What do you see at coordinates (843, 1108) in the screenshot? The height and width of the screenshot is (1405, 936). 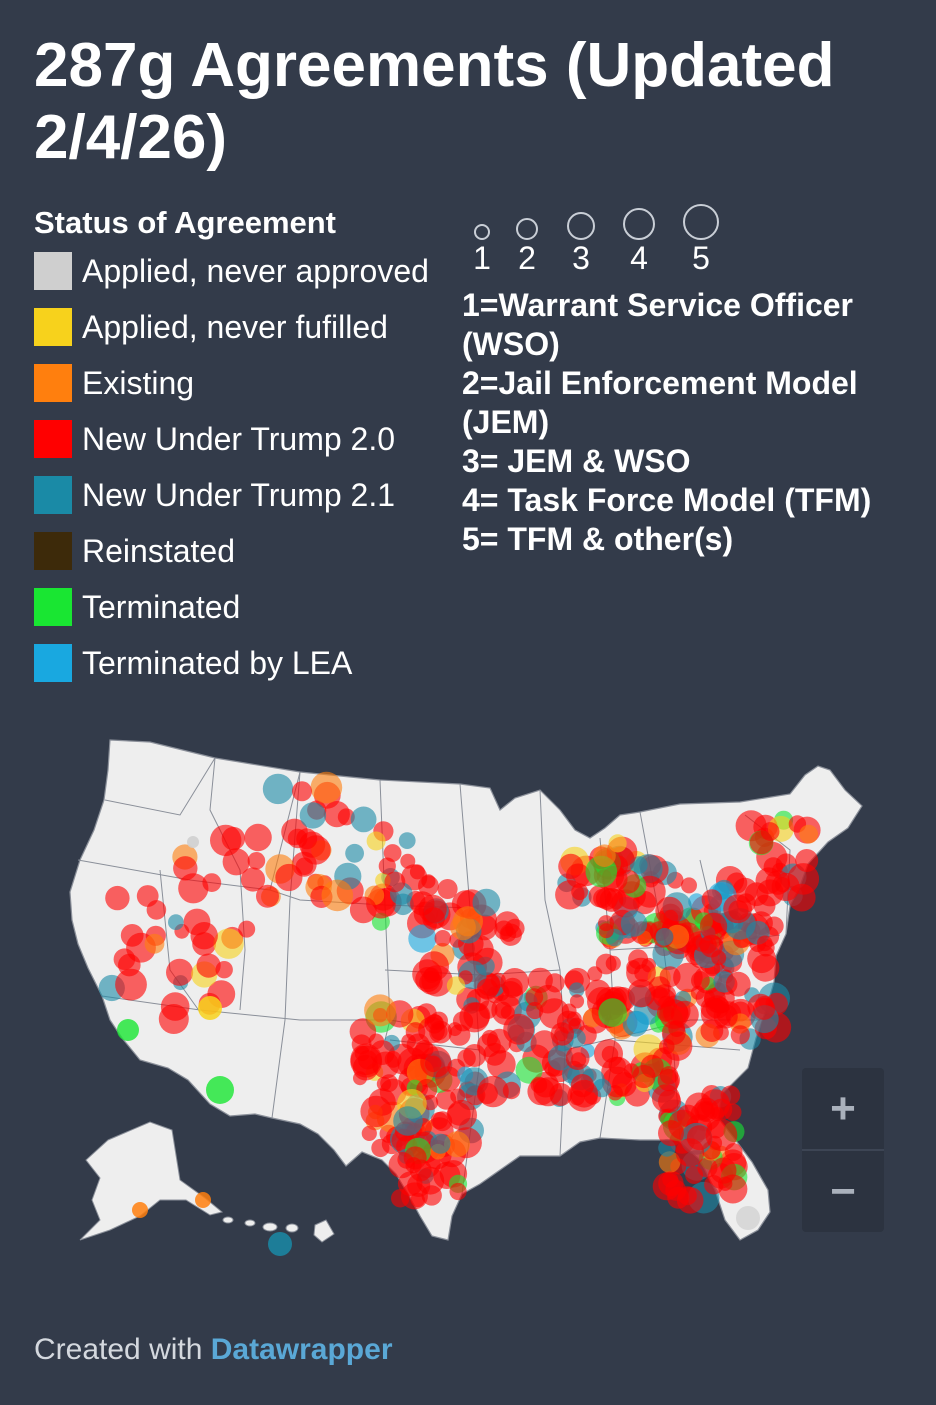 I see `zoom-in-button: +` at bounding box center [843, 1108].